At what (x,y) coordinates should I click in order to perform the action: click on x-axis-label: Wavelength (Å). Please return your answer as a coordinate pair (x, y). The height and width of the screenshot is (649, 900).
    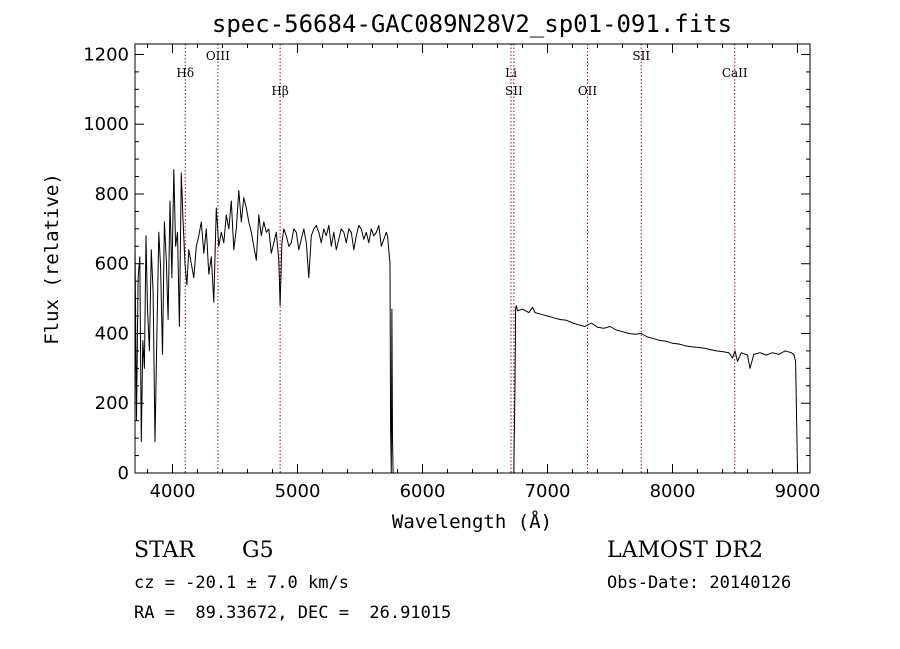
    Looking at the image, I should click on (472, 521).